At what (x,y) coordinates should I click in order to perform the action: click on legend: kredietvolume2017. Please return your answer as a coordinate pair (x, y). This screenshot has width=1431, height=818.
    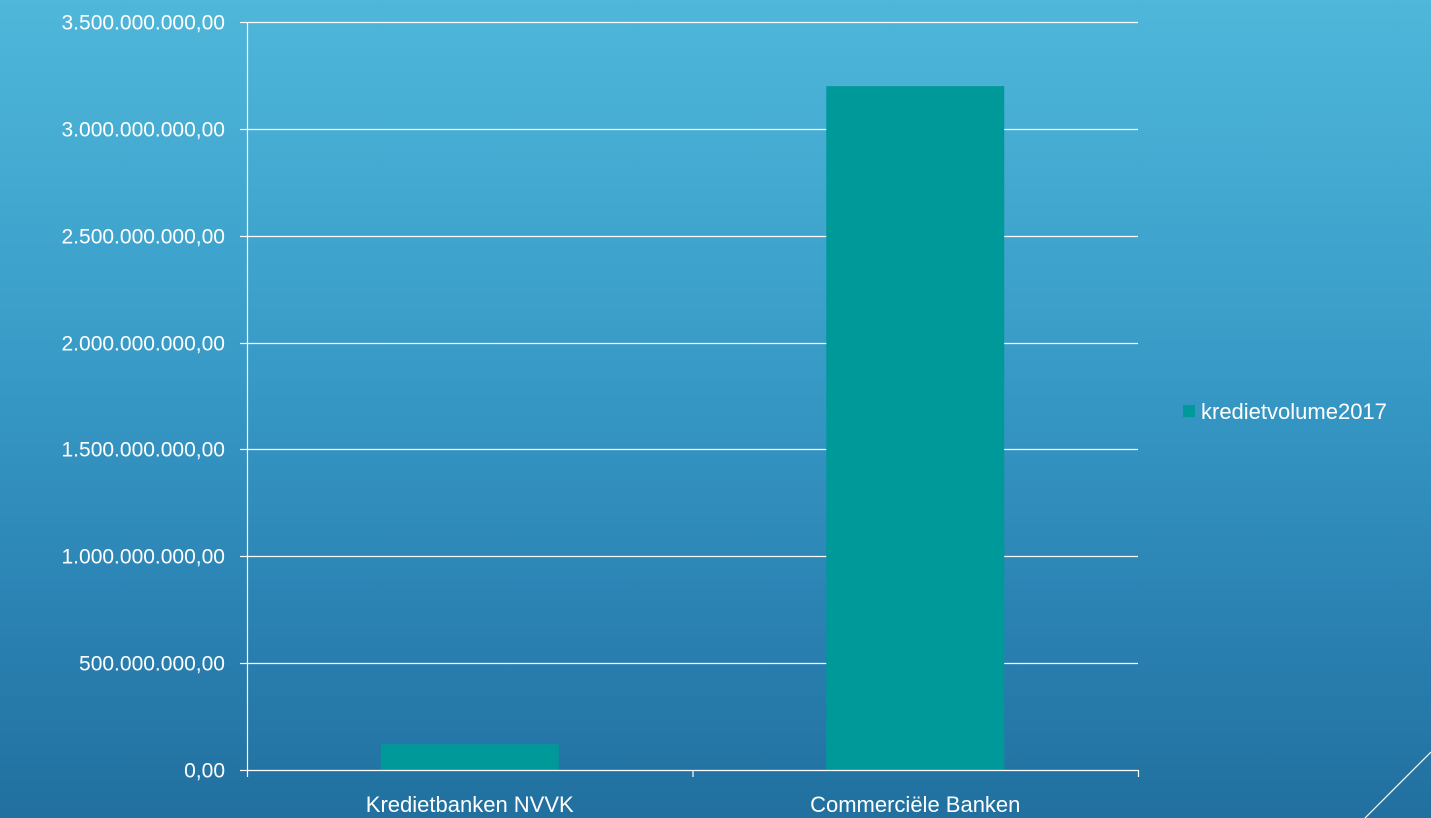
    Looking at the image, I should click on (1285, 411).